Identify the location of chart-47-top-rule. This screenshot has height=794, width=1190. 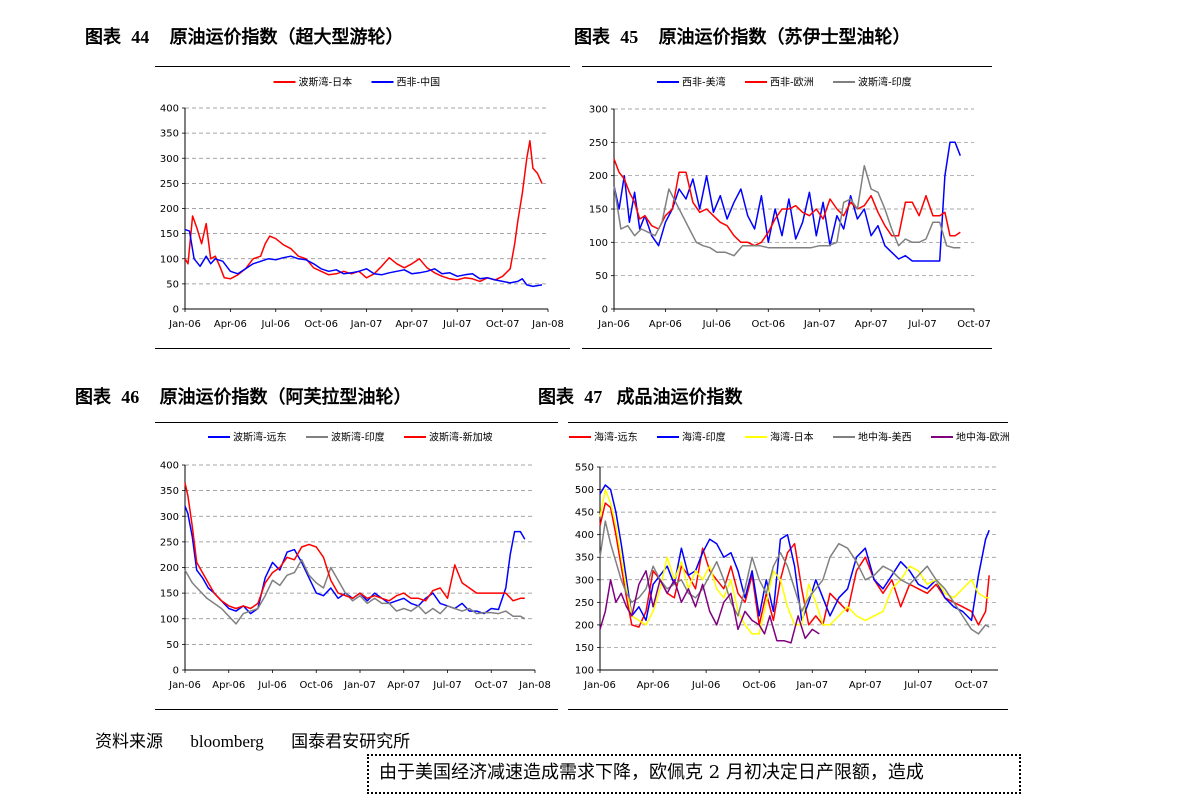
(788, 422).